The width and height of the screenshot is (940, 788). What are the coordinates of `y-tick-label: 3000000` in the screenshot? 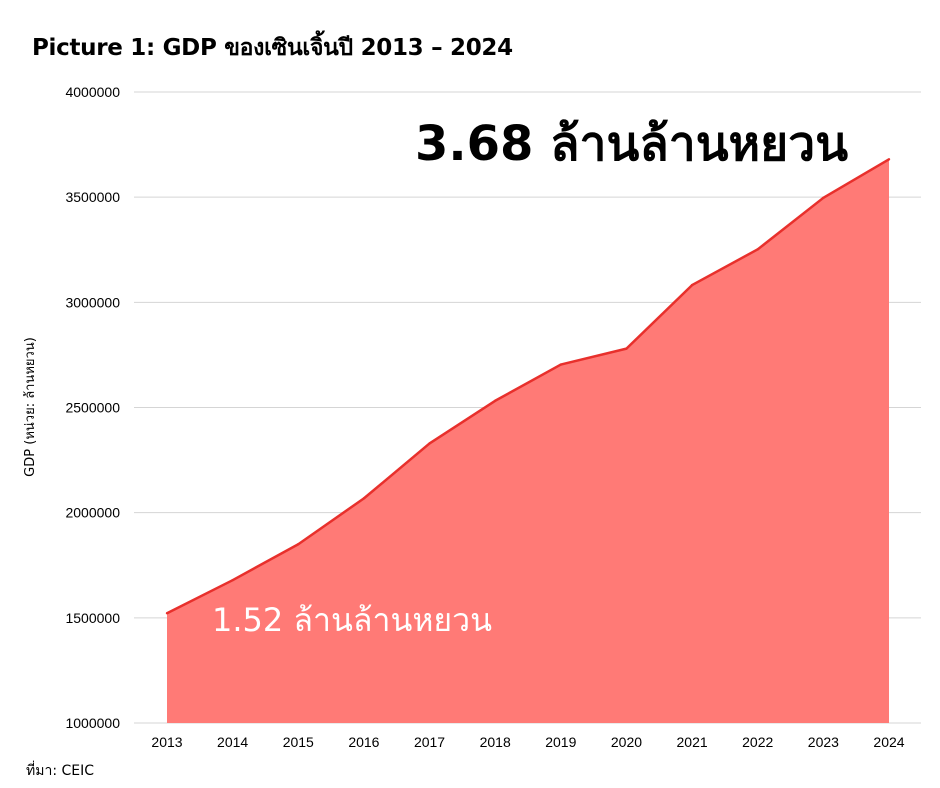 It's located at (92, 302).